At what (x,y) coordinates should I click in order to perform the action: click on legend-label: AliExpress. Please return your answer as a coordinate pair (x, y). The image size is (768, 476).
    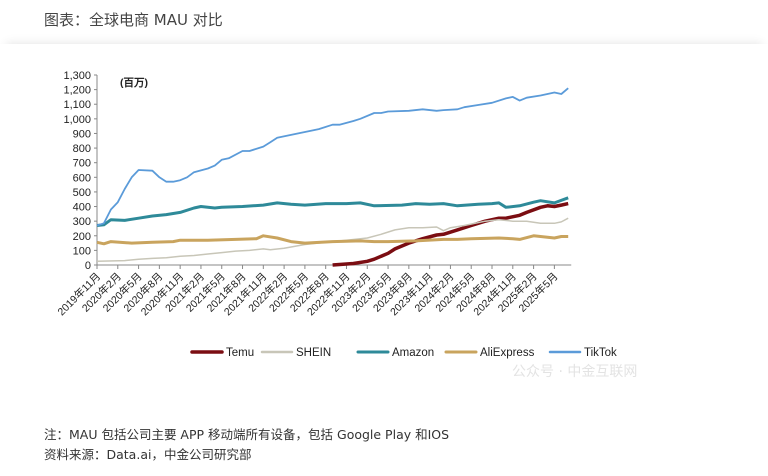
    Looking at the image, I should click on (507, 353).